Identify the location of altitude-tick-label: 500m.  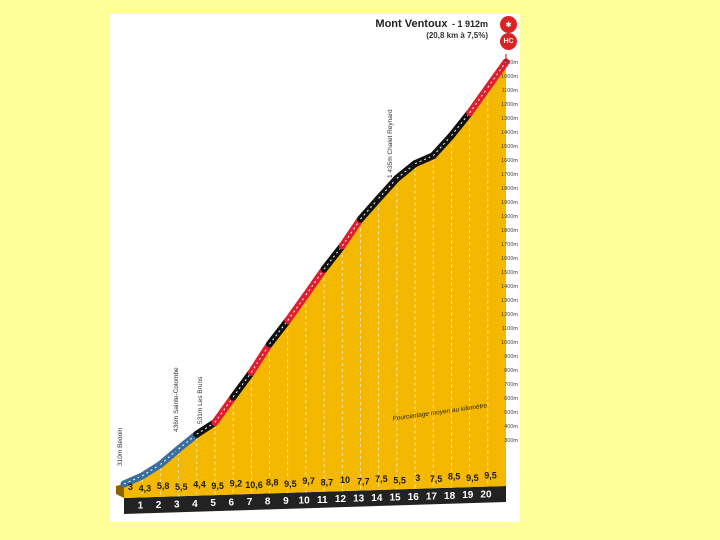
(511, 413).